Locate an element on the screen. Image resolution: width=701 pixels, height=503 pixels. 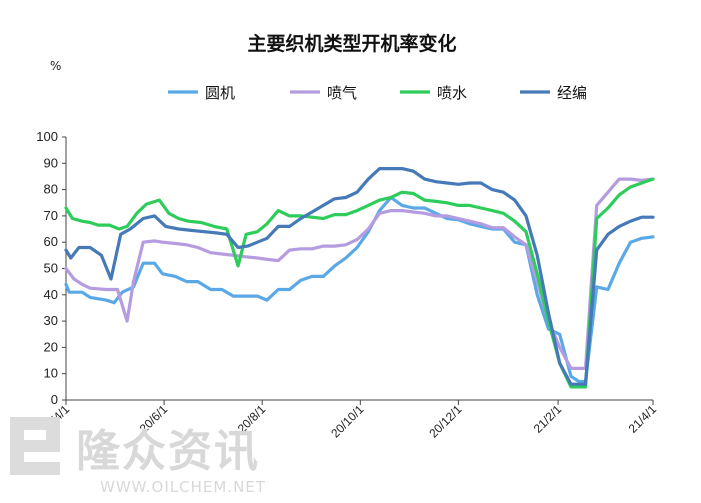
y-tick-label: 0 is located at coordinates (54, 399).